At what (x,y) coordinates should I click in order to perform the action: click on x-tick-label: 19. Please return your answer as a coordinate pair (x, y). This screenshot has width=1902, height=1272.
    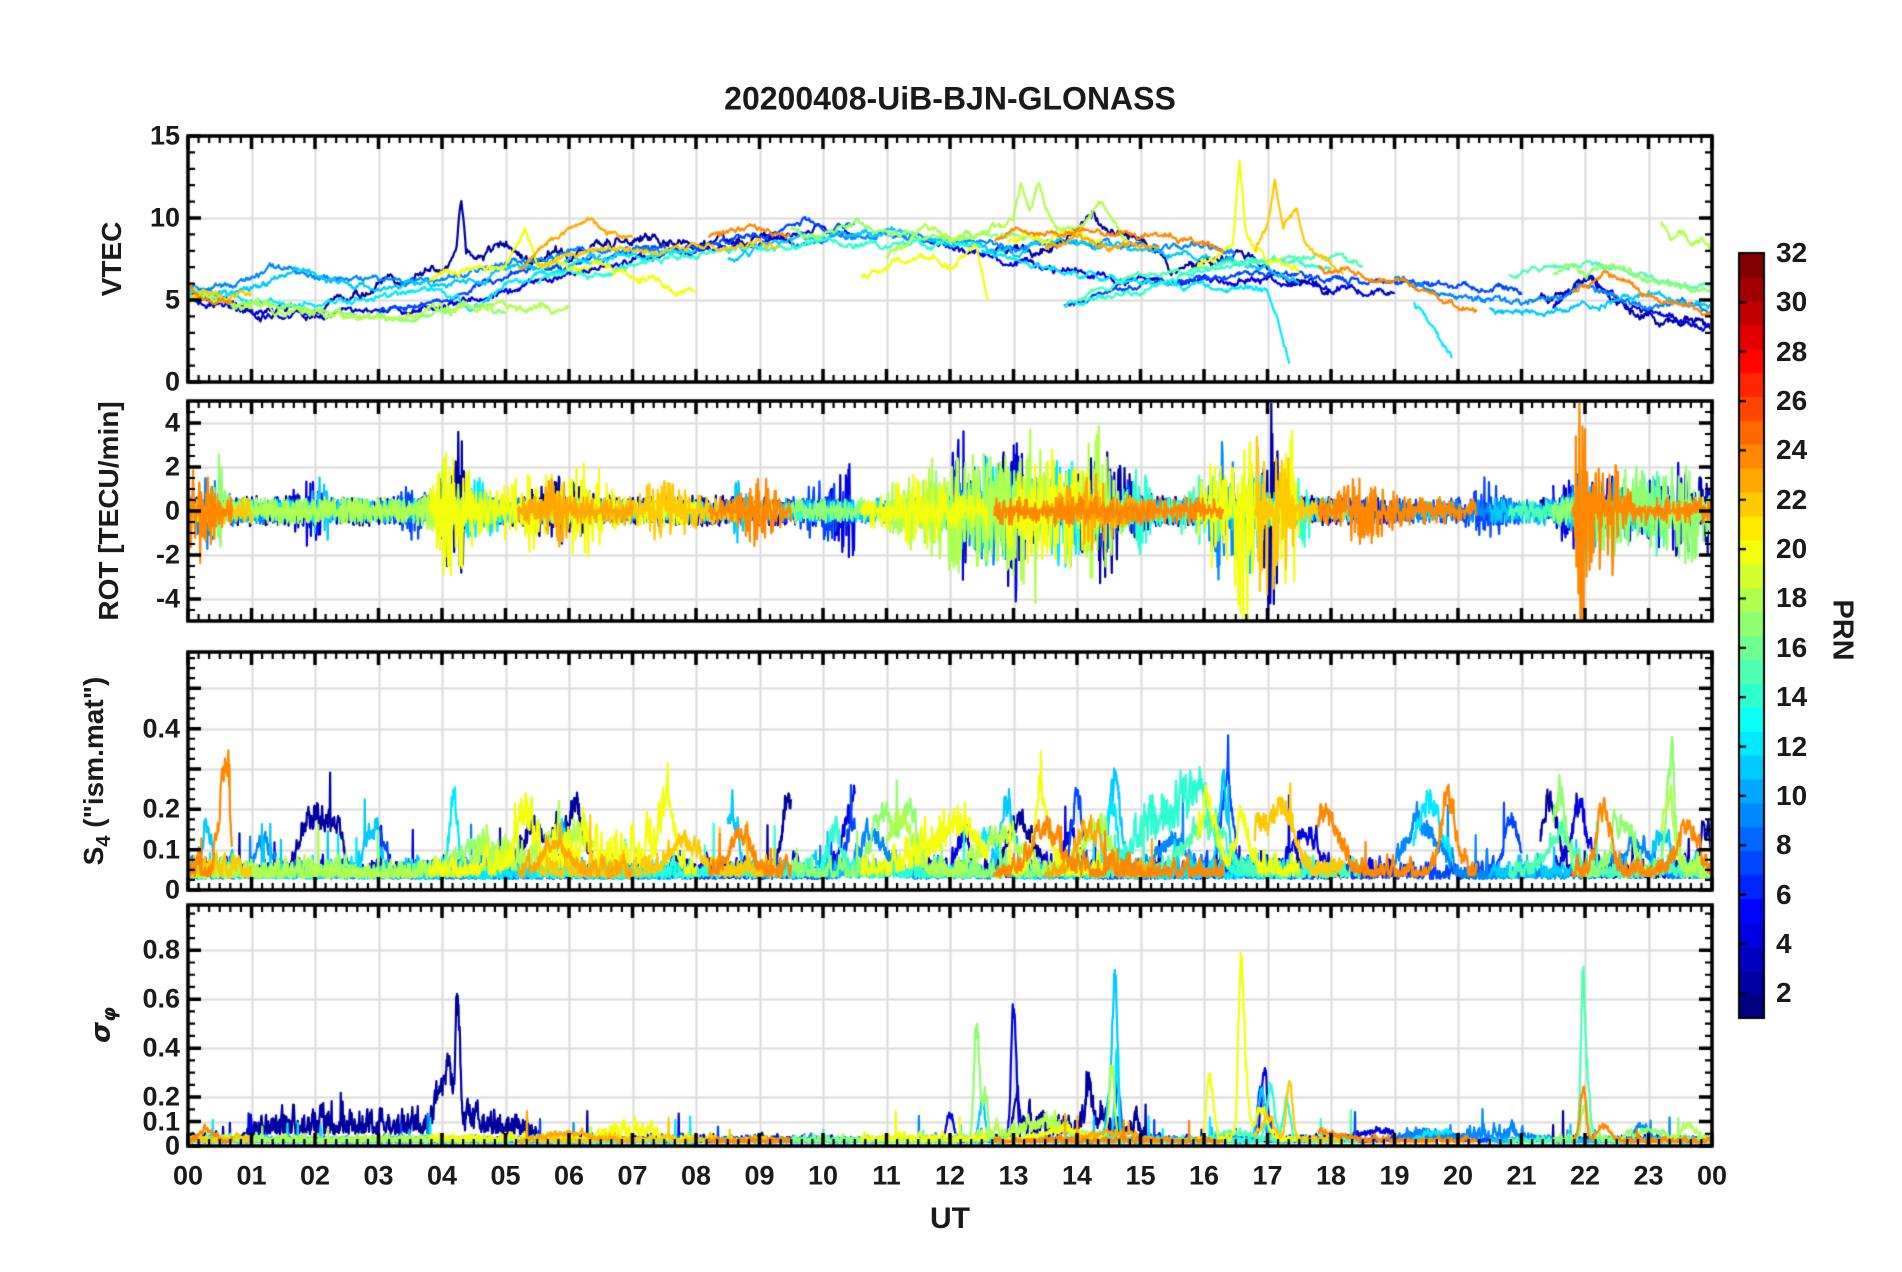
    Looking at the image, I should click on (1394, 1175).